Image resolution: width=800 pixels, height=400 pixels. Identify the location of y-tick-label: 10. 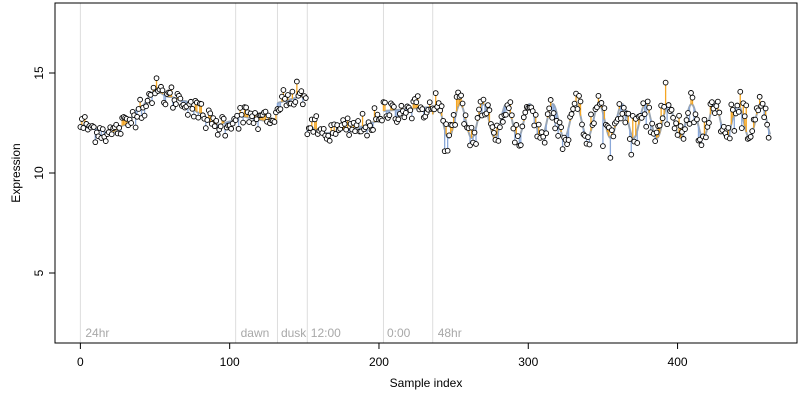
(39, 173).